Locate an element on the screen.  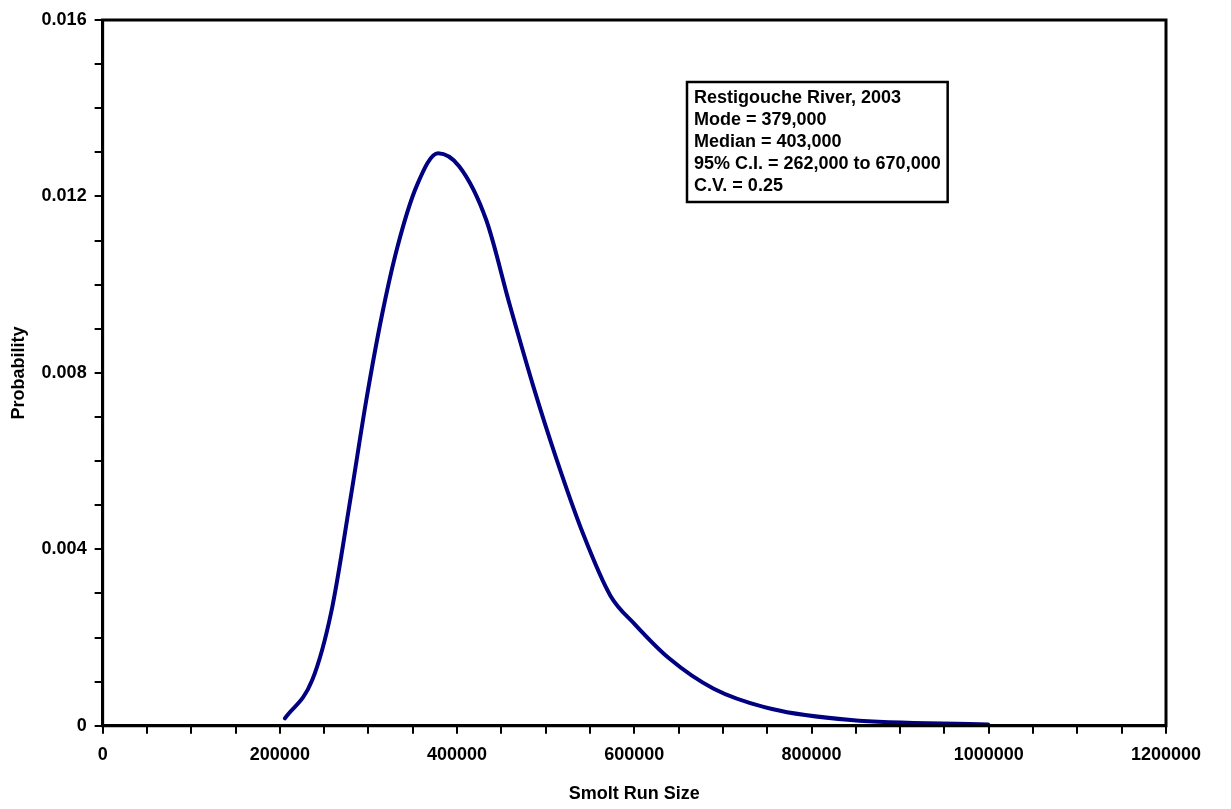
x-tick-label: 0 is located at coordinates (102, 753).